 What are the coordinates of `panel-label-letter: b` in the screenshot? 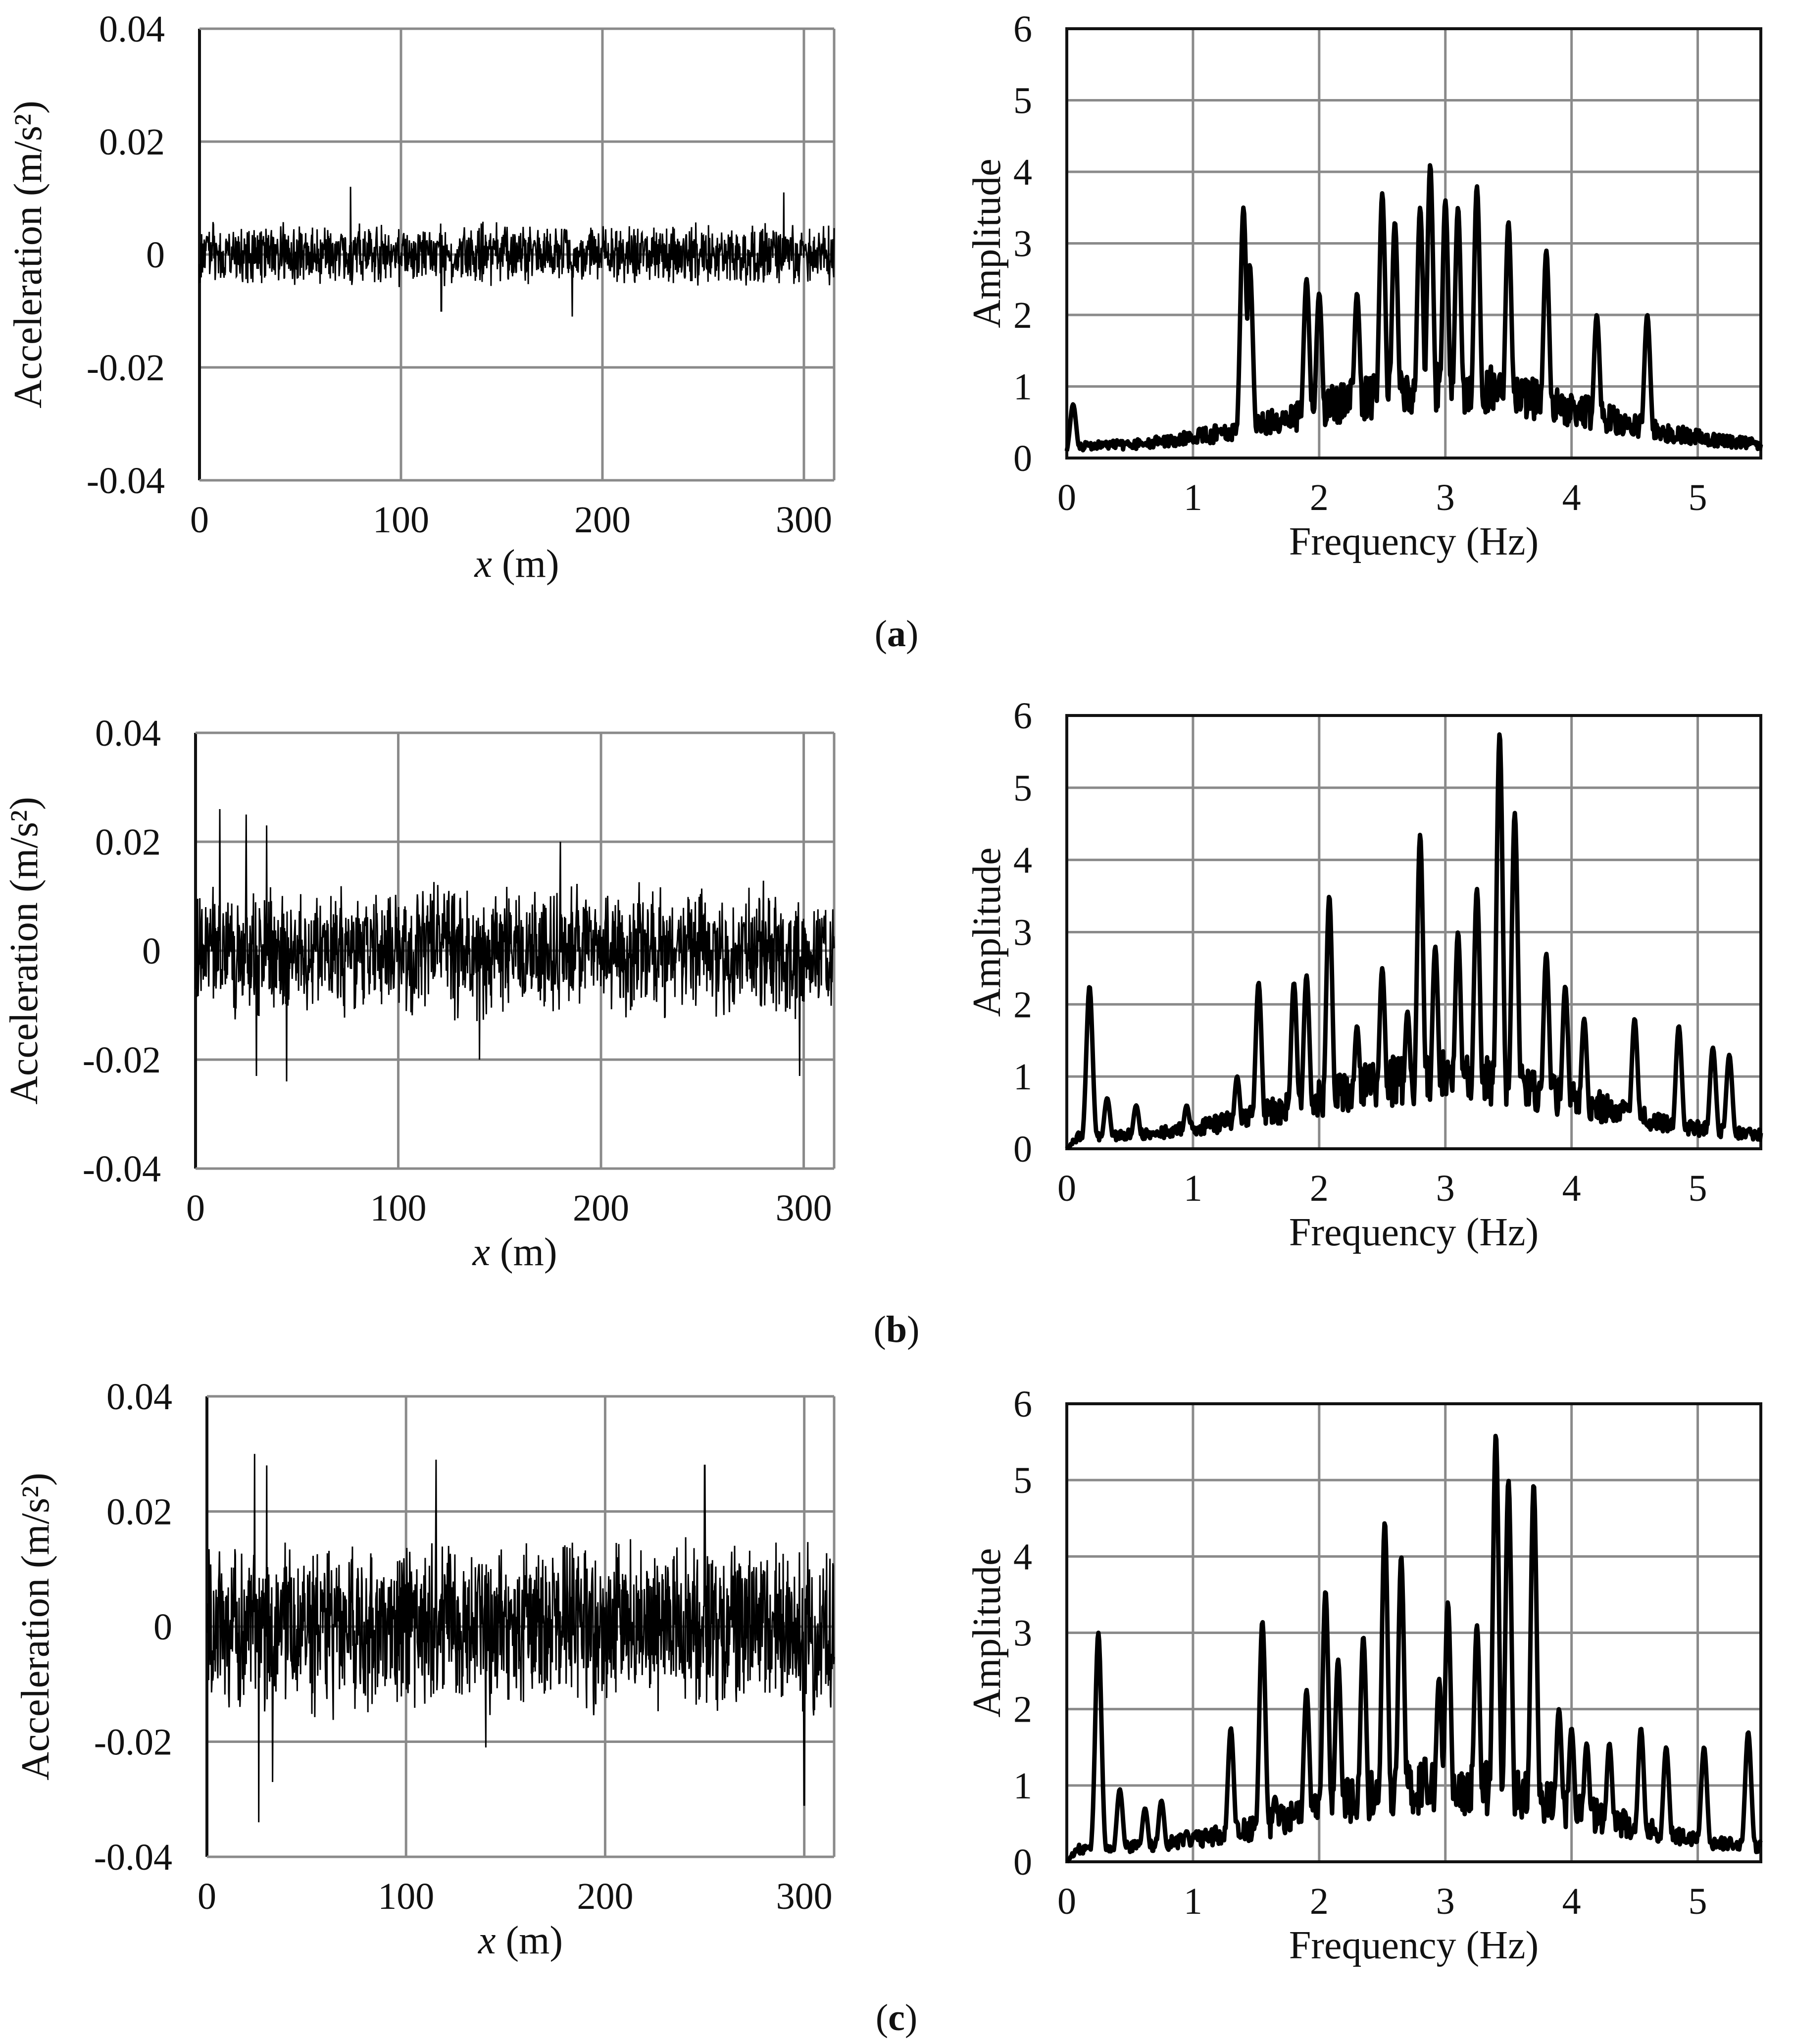 It's located at (896, 1329).